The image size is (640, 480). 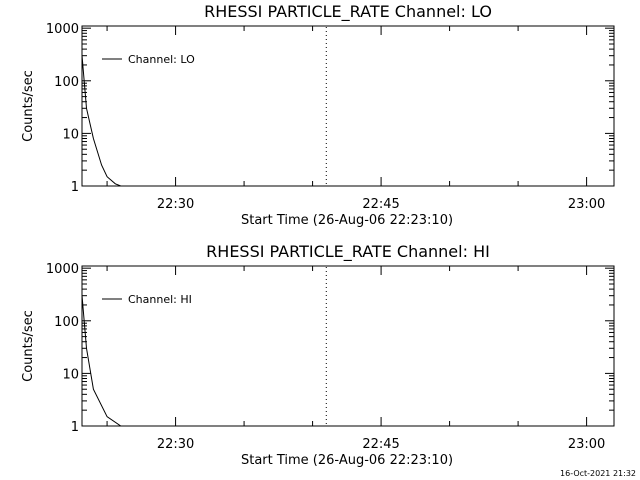 I want to click on legend-label: Channel: HI, so click(x=160, y=299).